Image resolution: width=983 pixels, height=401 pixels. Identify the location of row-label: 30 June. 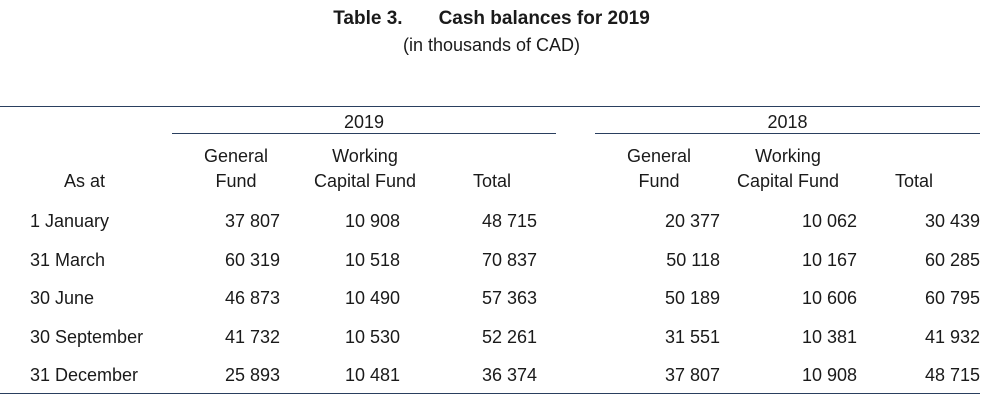
(62, 298).